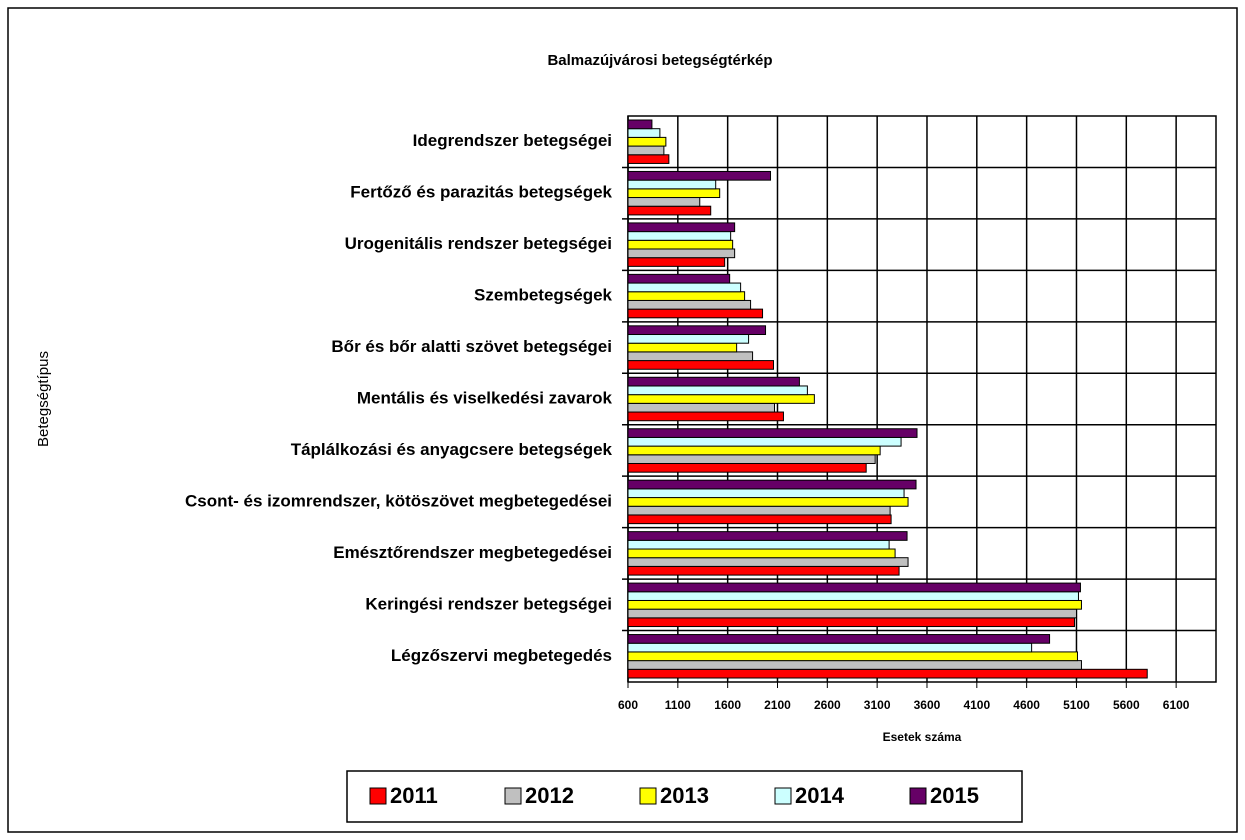 The height and width of the screenshot is (840, 1245). Describe the element at coordinates (877, 705) in the screenshot. I see `x-tick-label: 3100` at that location.